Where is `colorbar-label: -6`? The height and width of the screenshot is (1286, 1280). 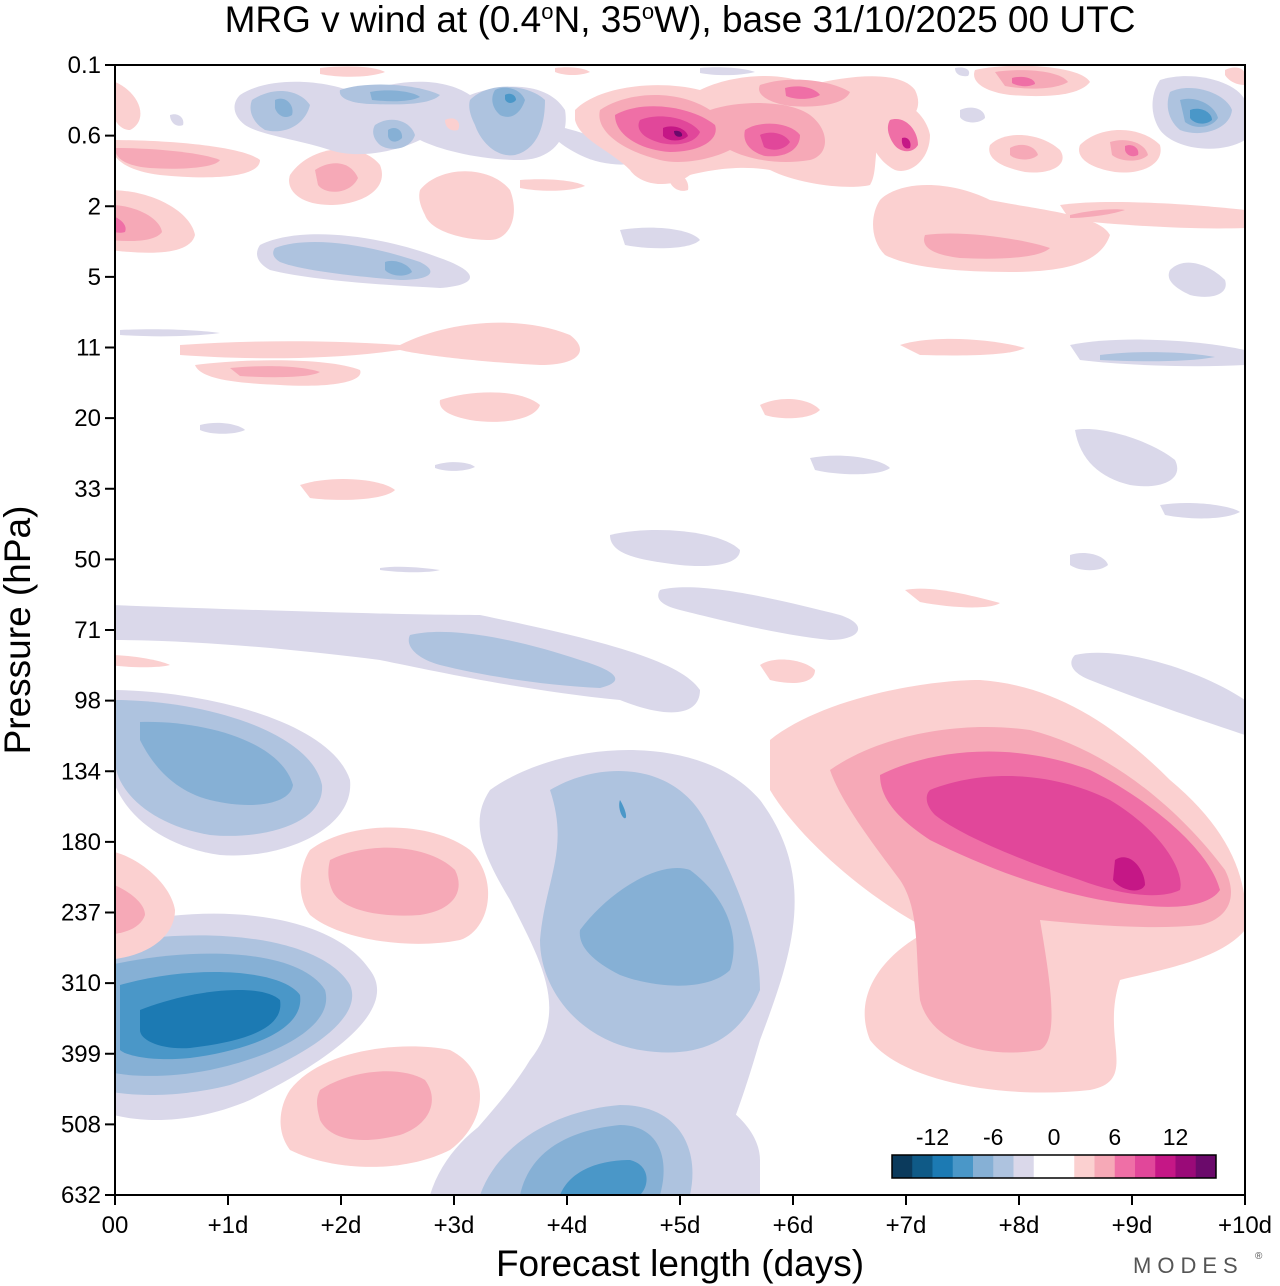 colorbar-label: -6 is located at coordinates (993, 1137).